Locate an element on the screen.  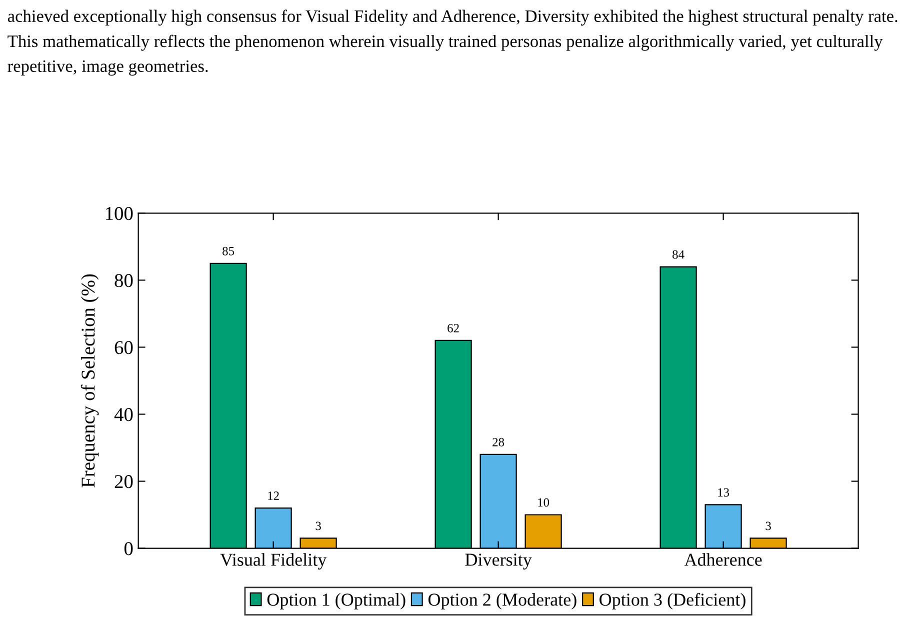
y-tick-label: 20 is located at coordinates (123, 481).